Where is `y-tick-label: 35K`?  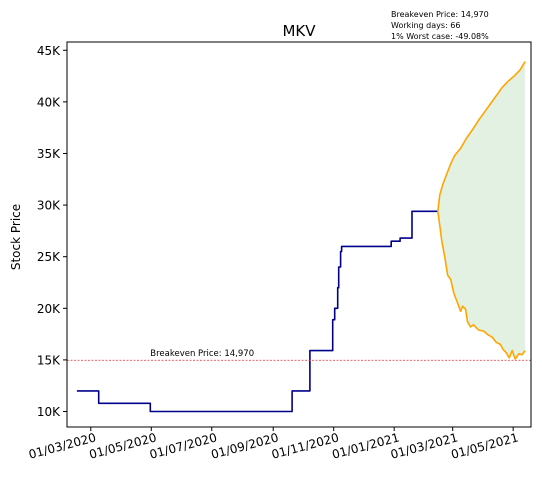 y-tick-label: 35K is located at coordinates (49, 154).